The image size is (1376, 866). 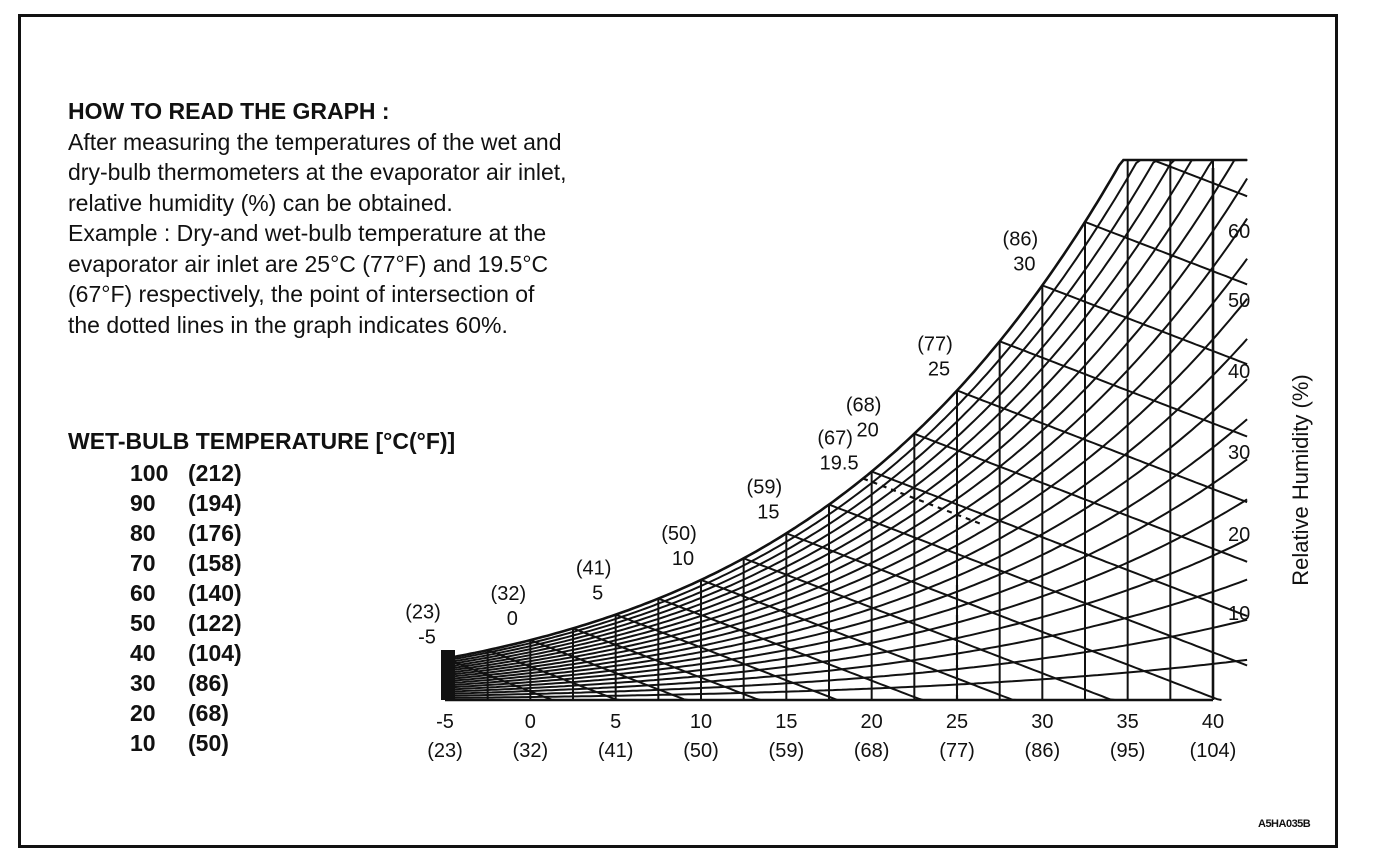 I want to click on saturation-label-celsius: 30, so click(x=1024, y=264).